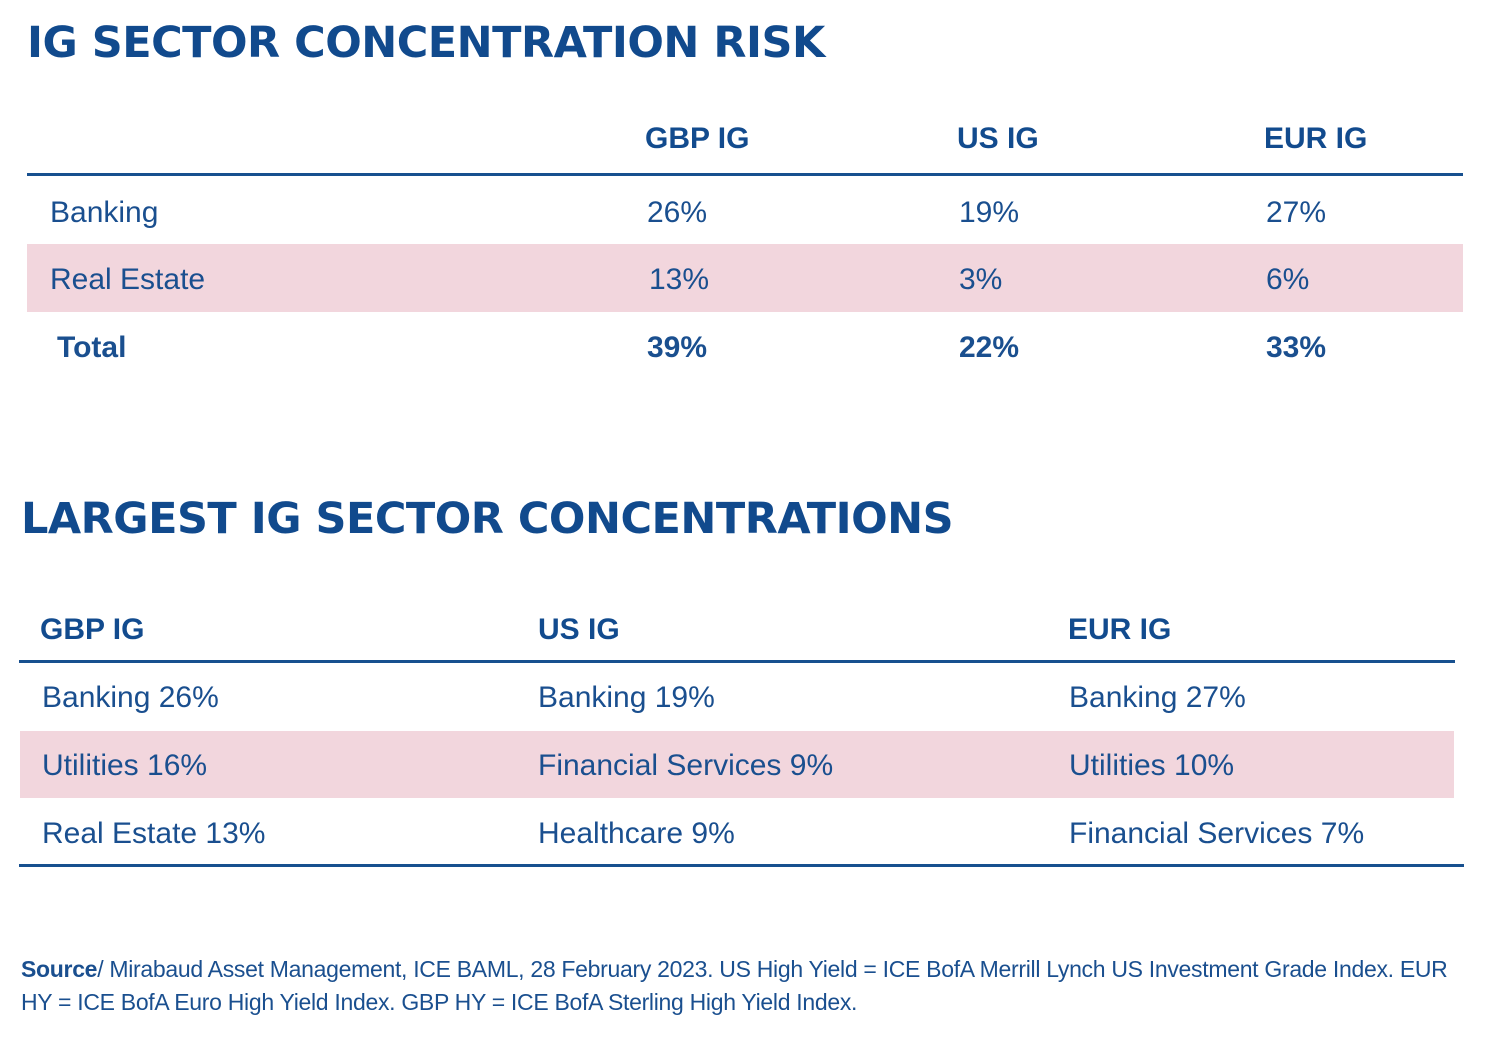  I want to click on largest-table-bottom-rule, so click(741, 865).